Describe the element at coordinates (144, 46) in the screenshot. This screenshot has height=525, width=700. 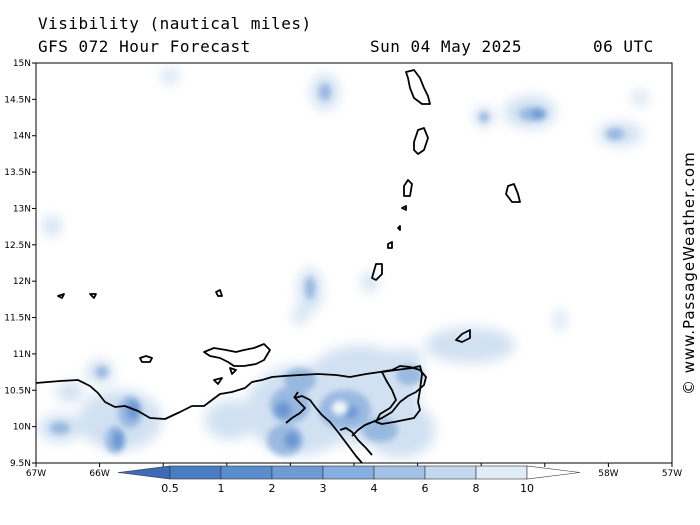
I see `forecast-label: GFS 072 Hour Forecast` at that location.